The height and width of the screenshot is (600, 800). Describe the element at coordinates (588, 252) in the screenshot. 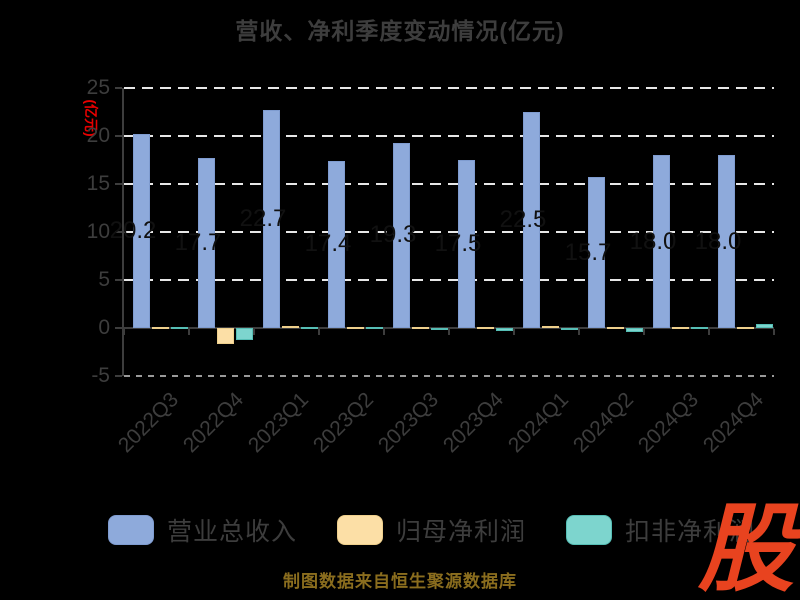

I see `bar-value-label: 15.7` at that location.